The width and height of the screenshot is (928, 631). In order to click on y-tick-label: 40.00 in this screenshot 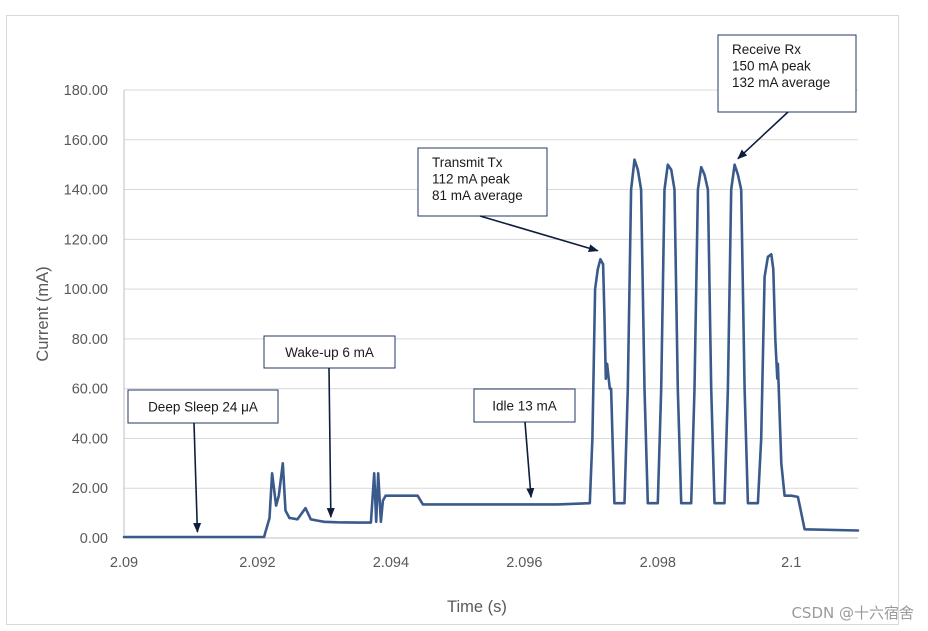, I will do `click(90, 439)`.